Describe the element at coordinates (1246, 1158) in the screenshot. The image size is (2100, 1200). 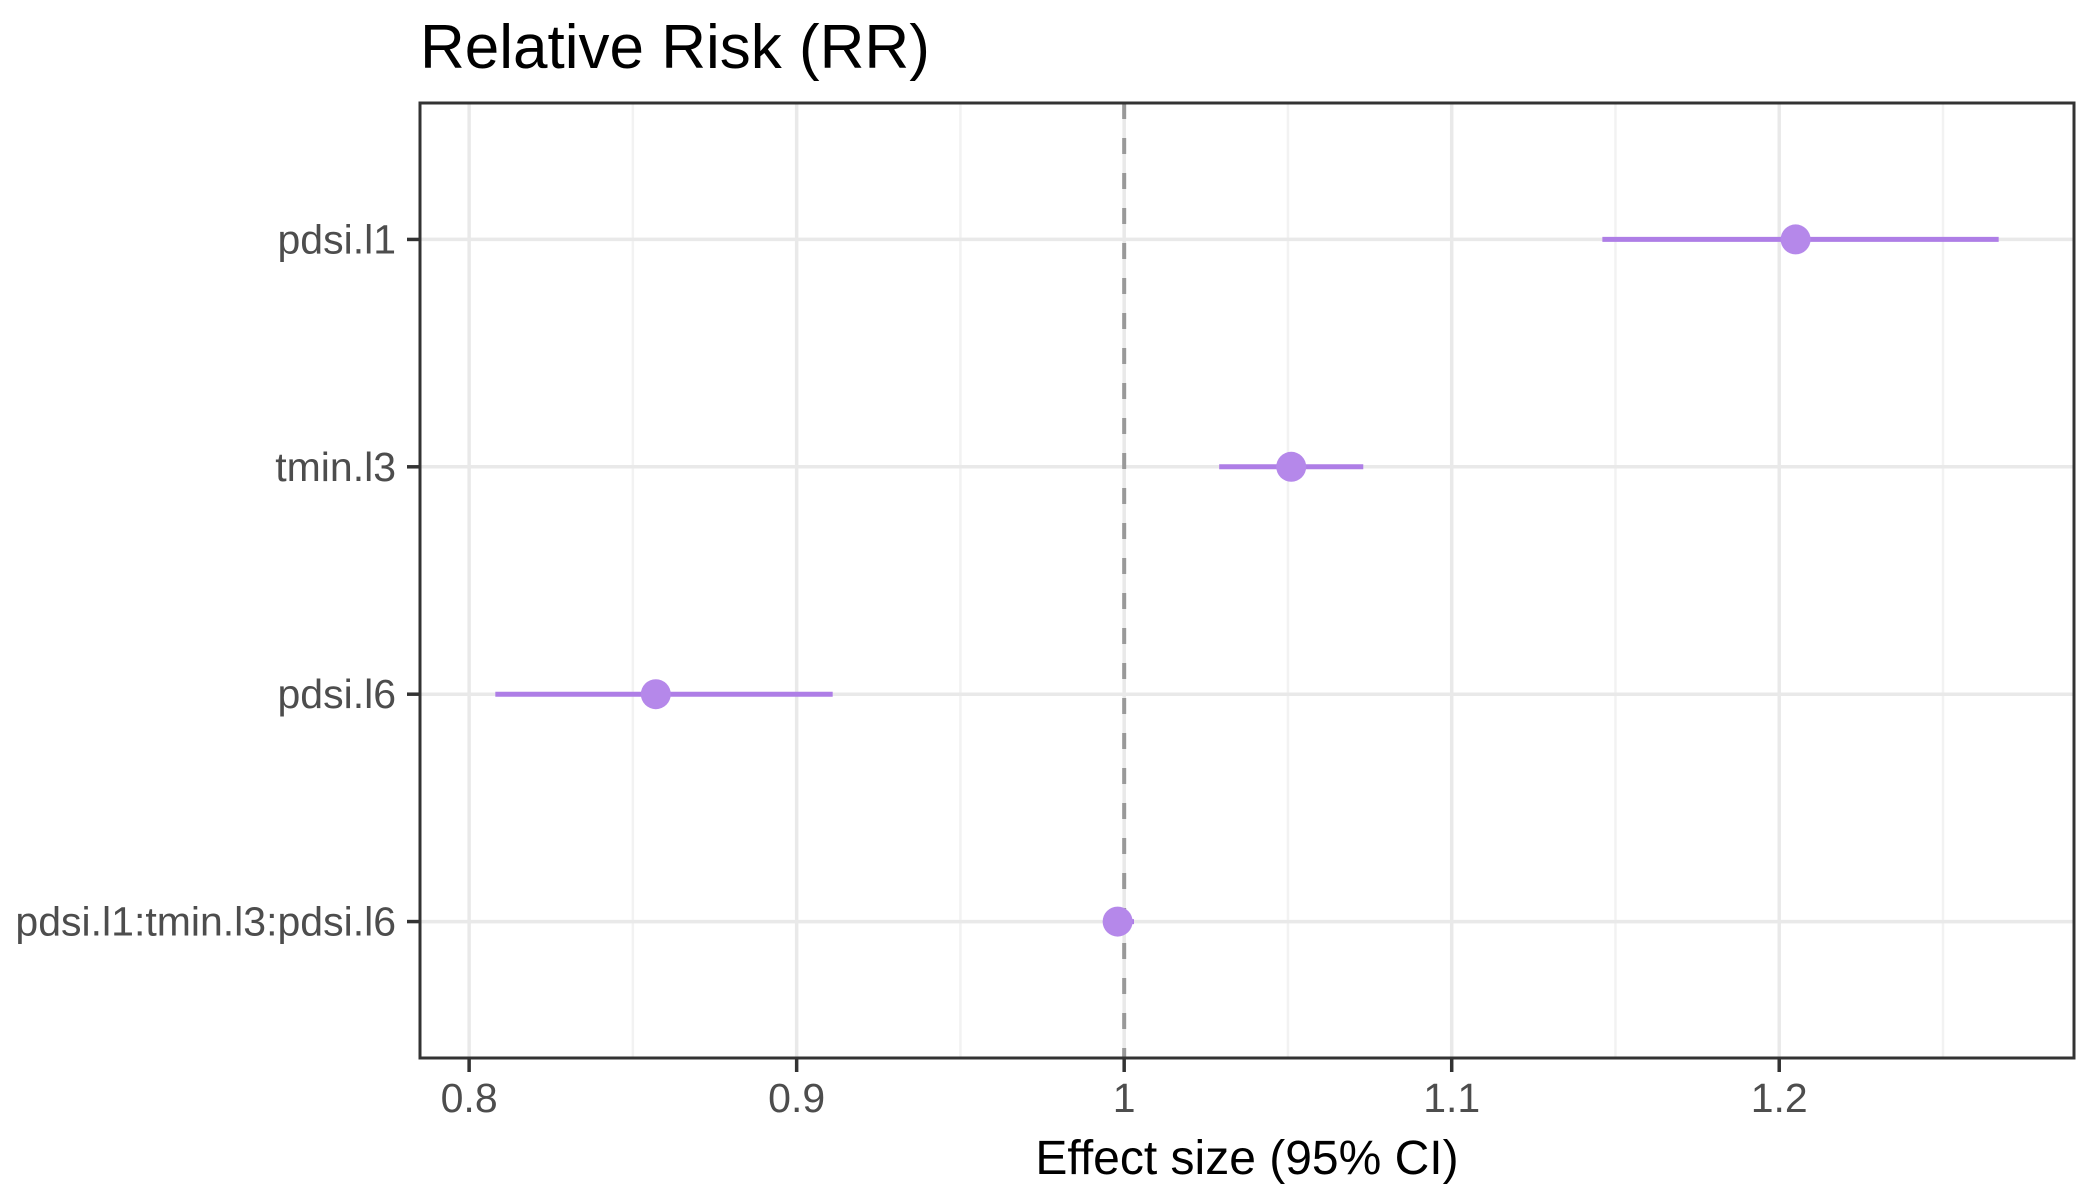
I see `x-axis-title: Effect size (95% CI)` at that location.